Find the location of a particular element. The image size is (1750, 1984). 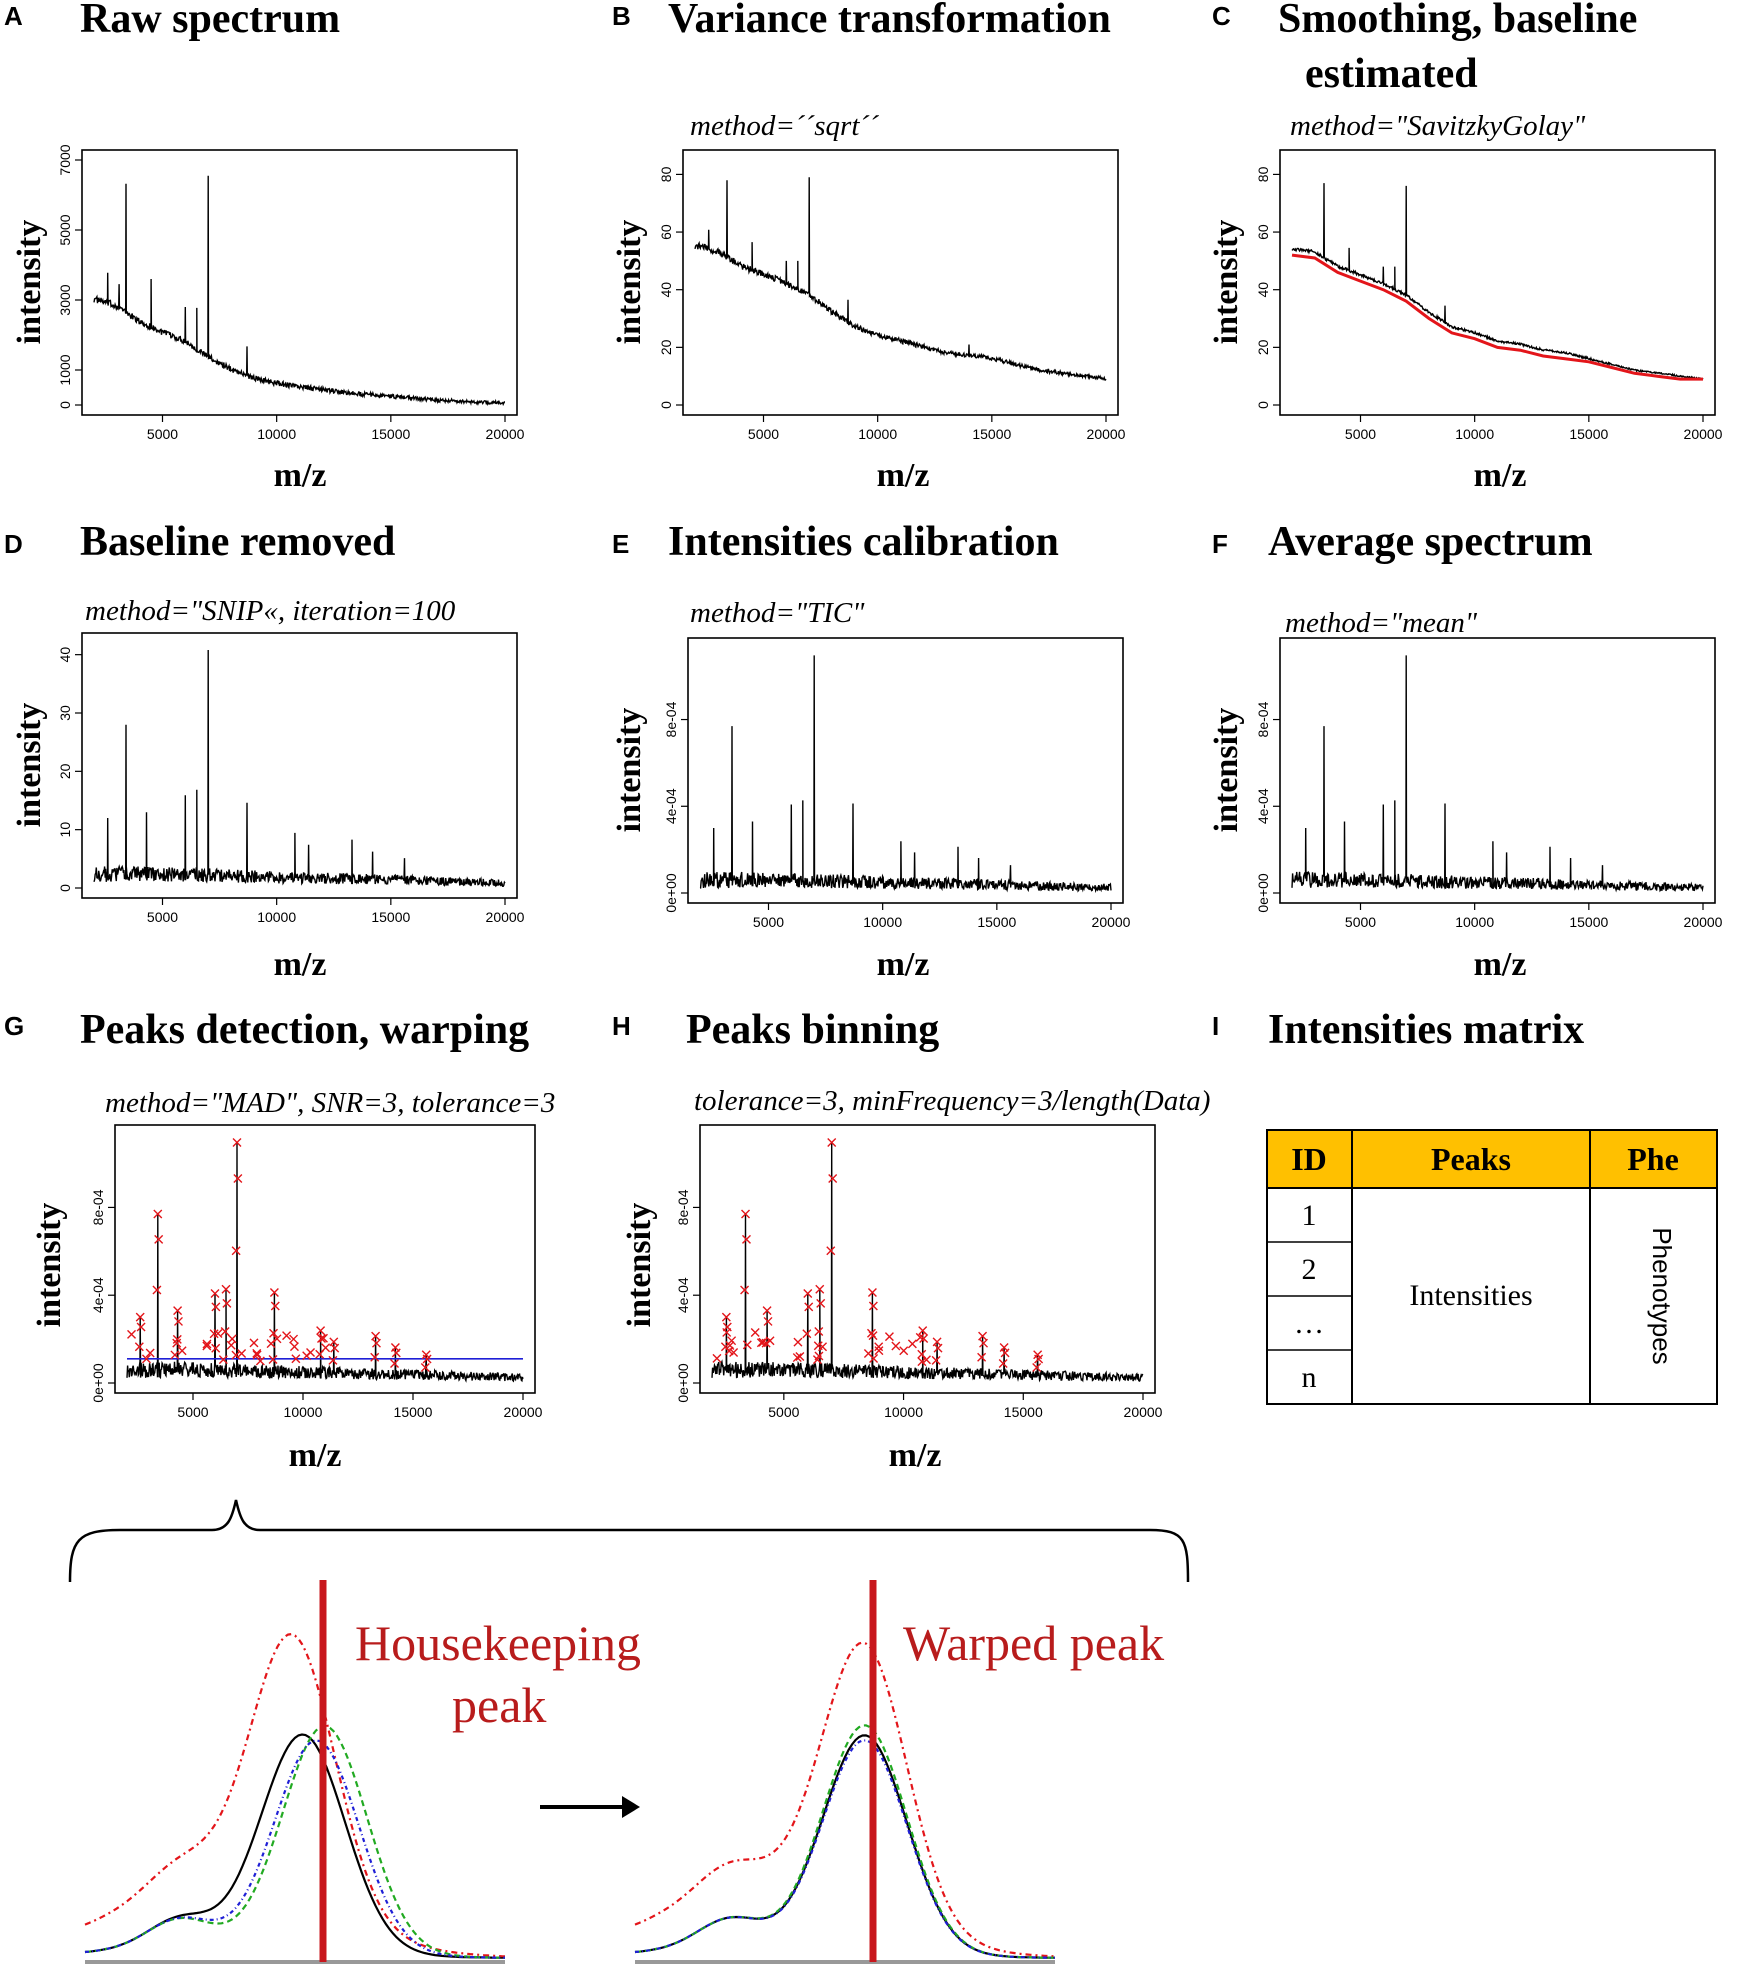

table-header-row is located at coordinates (1492, 1159).